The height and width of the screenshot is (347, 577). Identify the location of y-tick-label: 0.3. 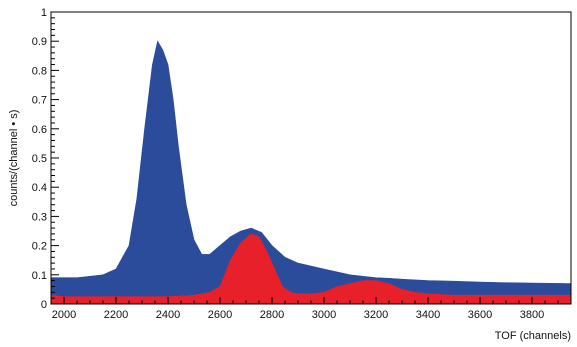
(39, 217).